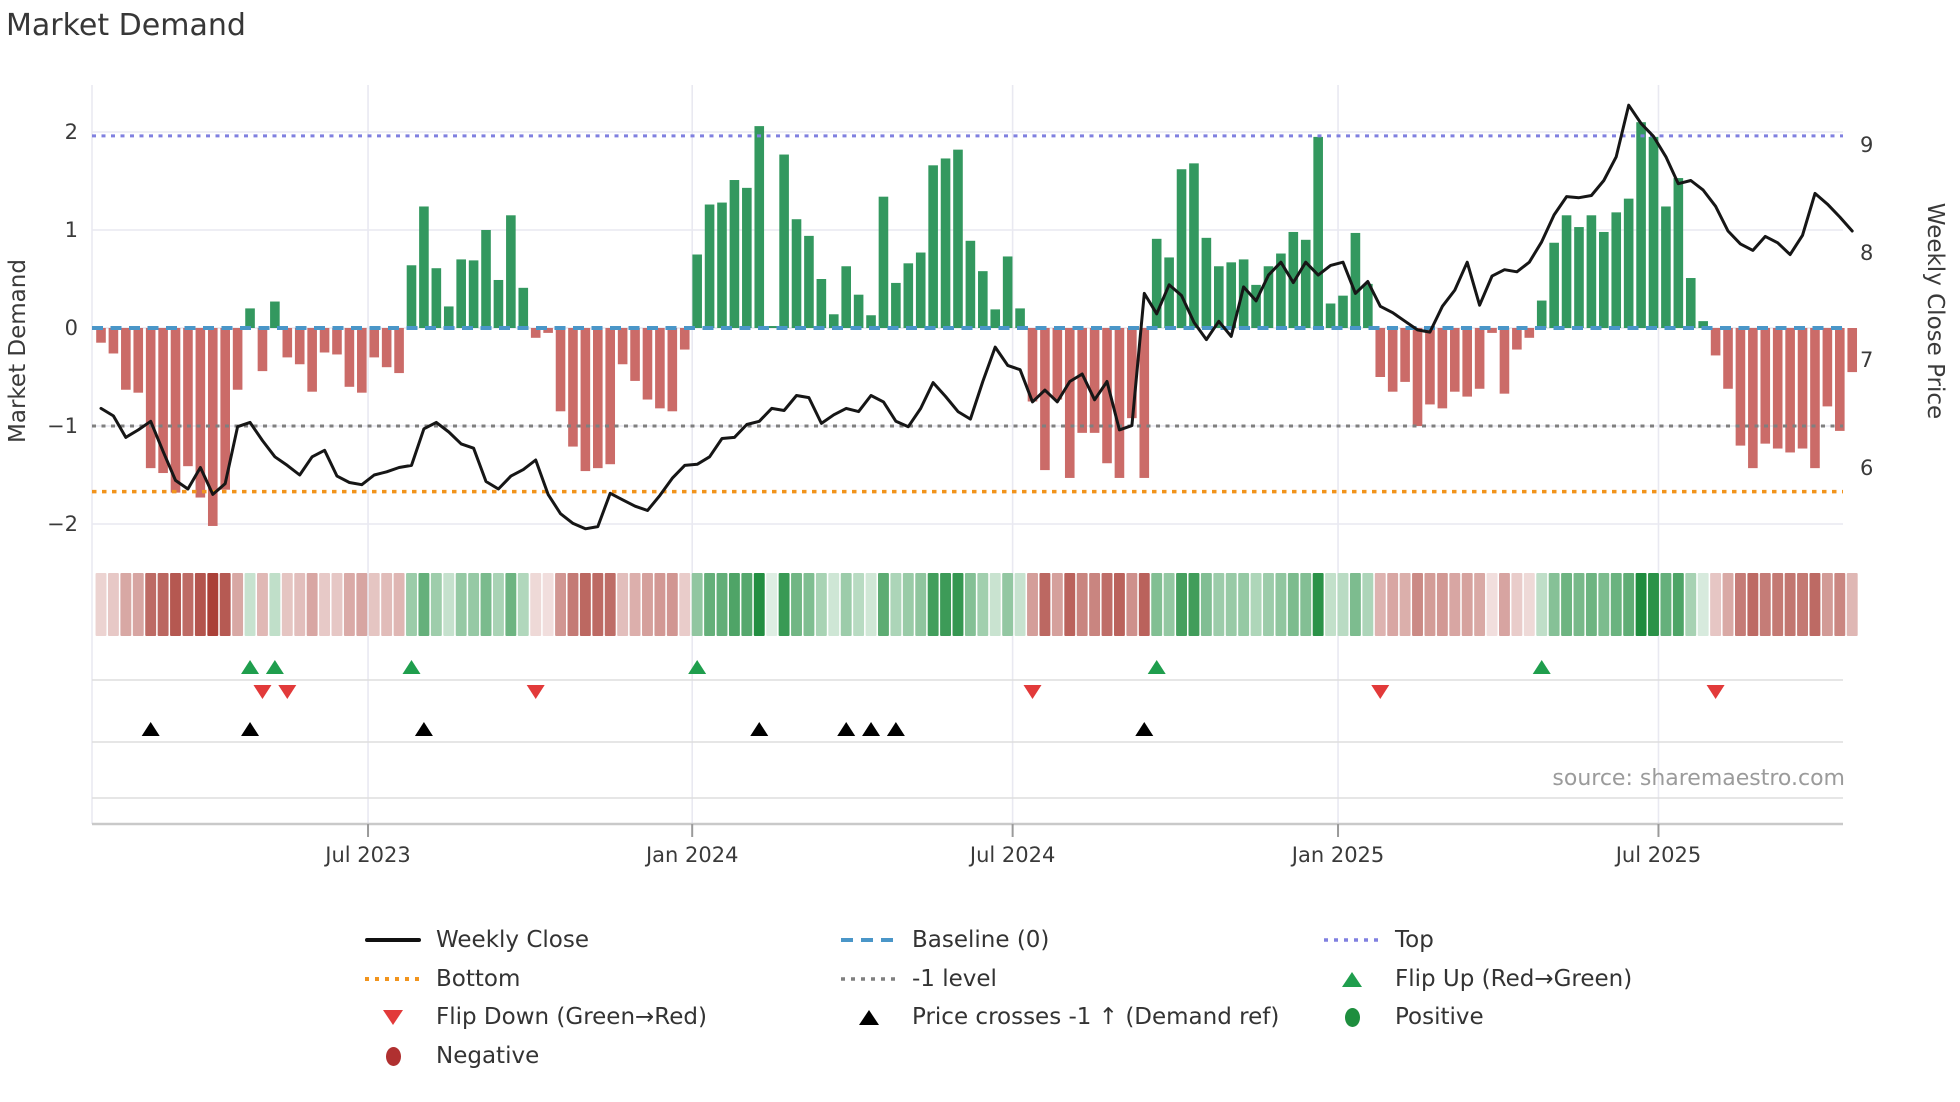 The width and height of the screenshot is (1960, 1102). Describe the element at coordinates (647, 729) in the screenshot. I see `price-cross-markers` at that location.